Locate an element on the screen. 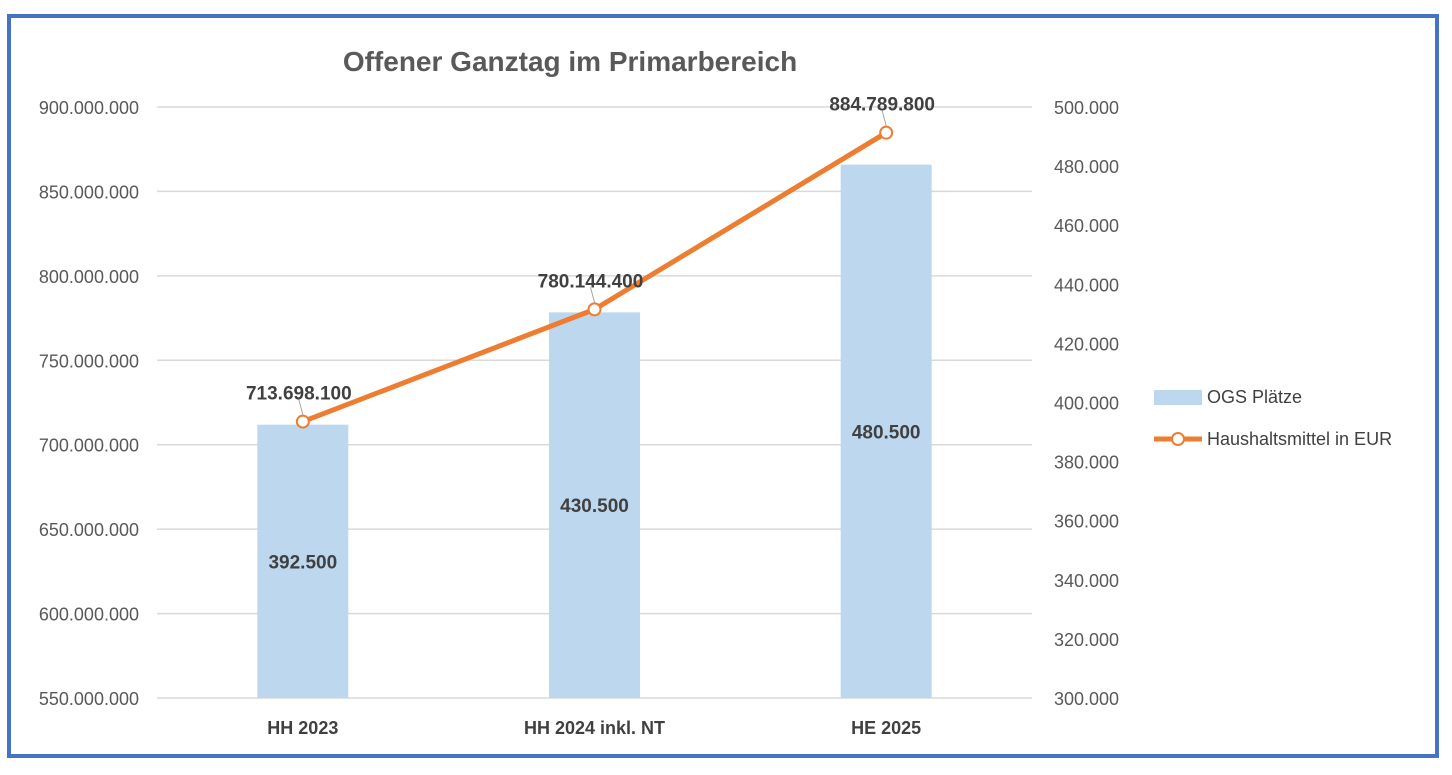 The image size is (1452, 775). legend: OGS Plätze Haushaltsmittel in EUR is located at coordinates (1273, 418).